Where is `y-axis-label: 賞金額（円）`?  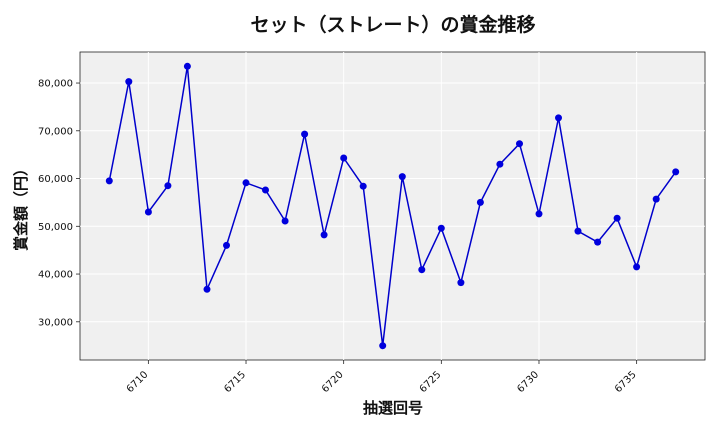 y-axis-label: 賞金額（円） is located at coordinates (21, 206).